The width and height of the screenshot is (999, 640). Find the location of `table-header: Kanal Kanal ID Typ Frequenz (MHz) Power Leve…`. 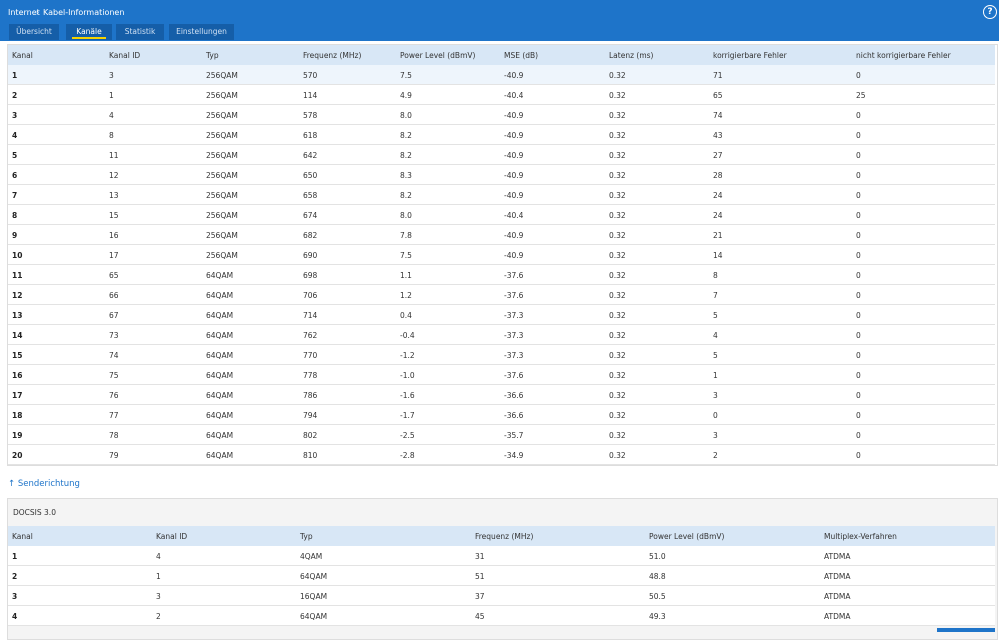

table-header: Kanal Kanal ID Typ Frequenz (MHz) Power Leve… is located at coordinates (501, 536).